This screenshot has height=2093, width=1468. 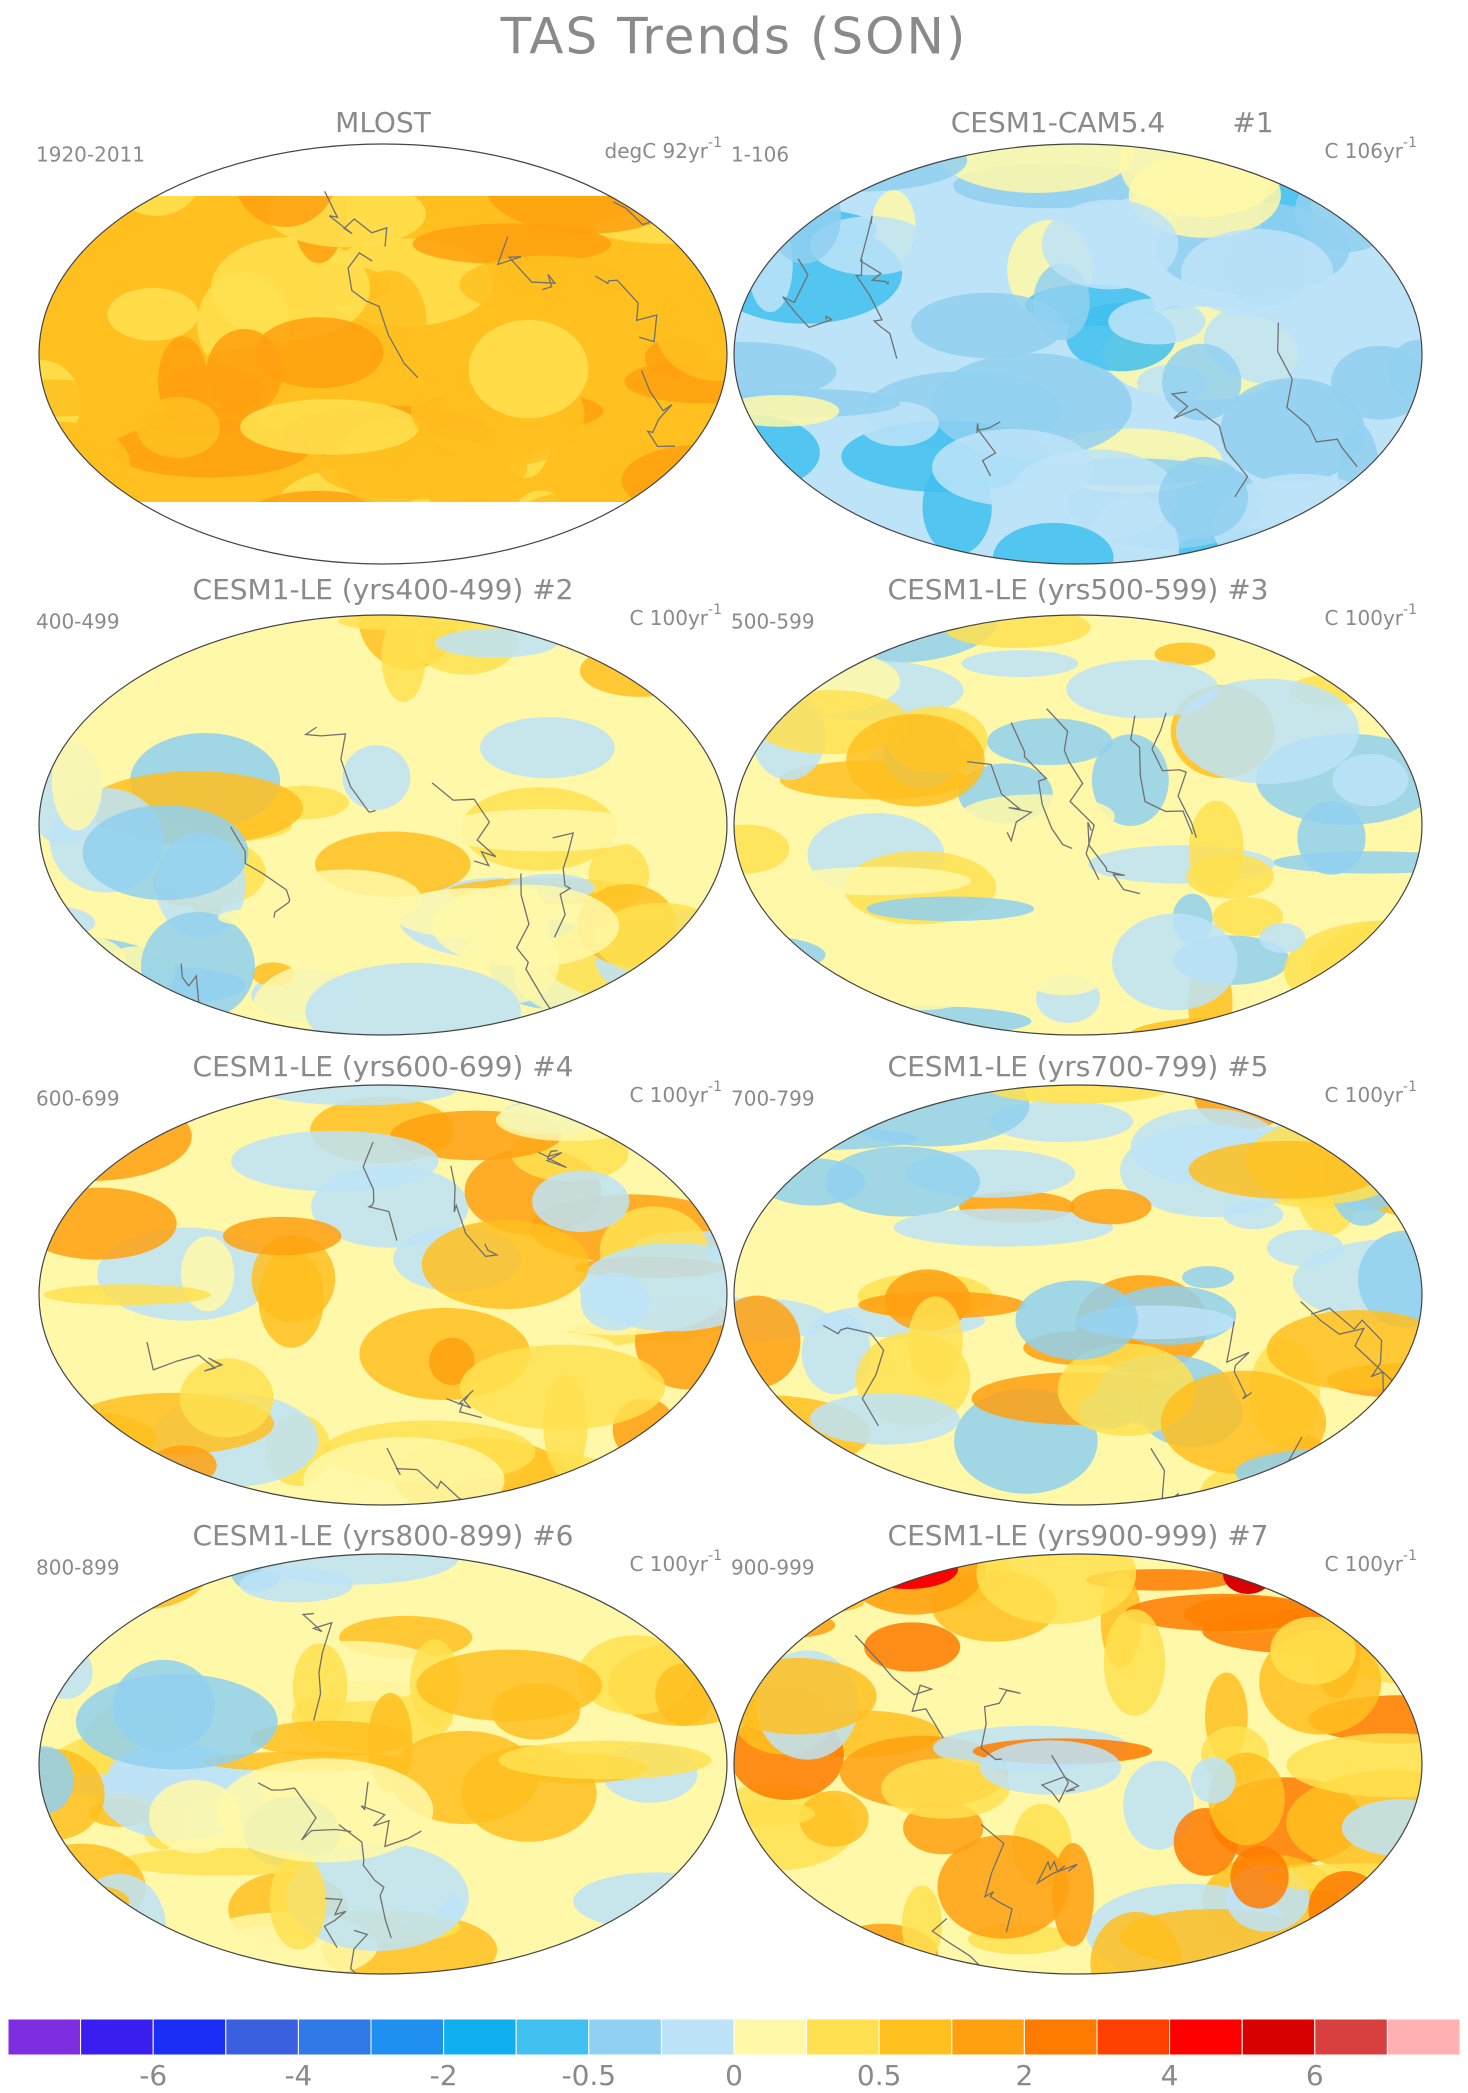 I want to click on units-text: degC 92yr, so click(x=657, y=151).